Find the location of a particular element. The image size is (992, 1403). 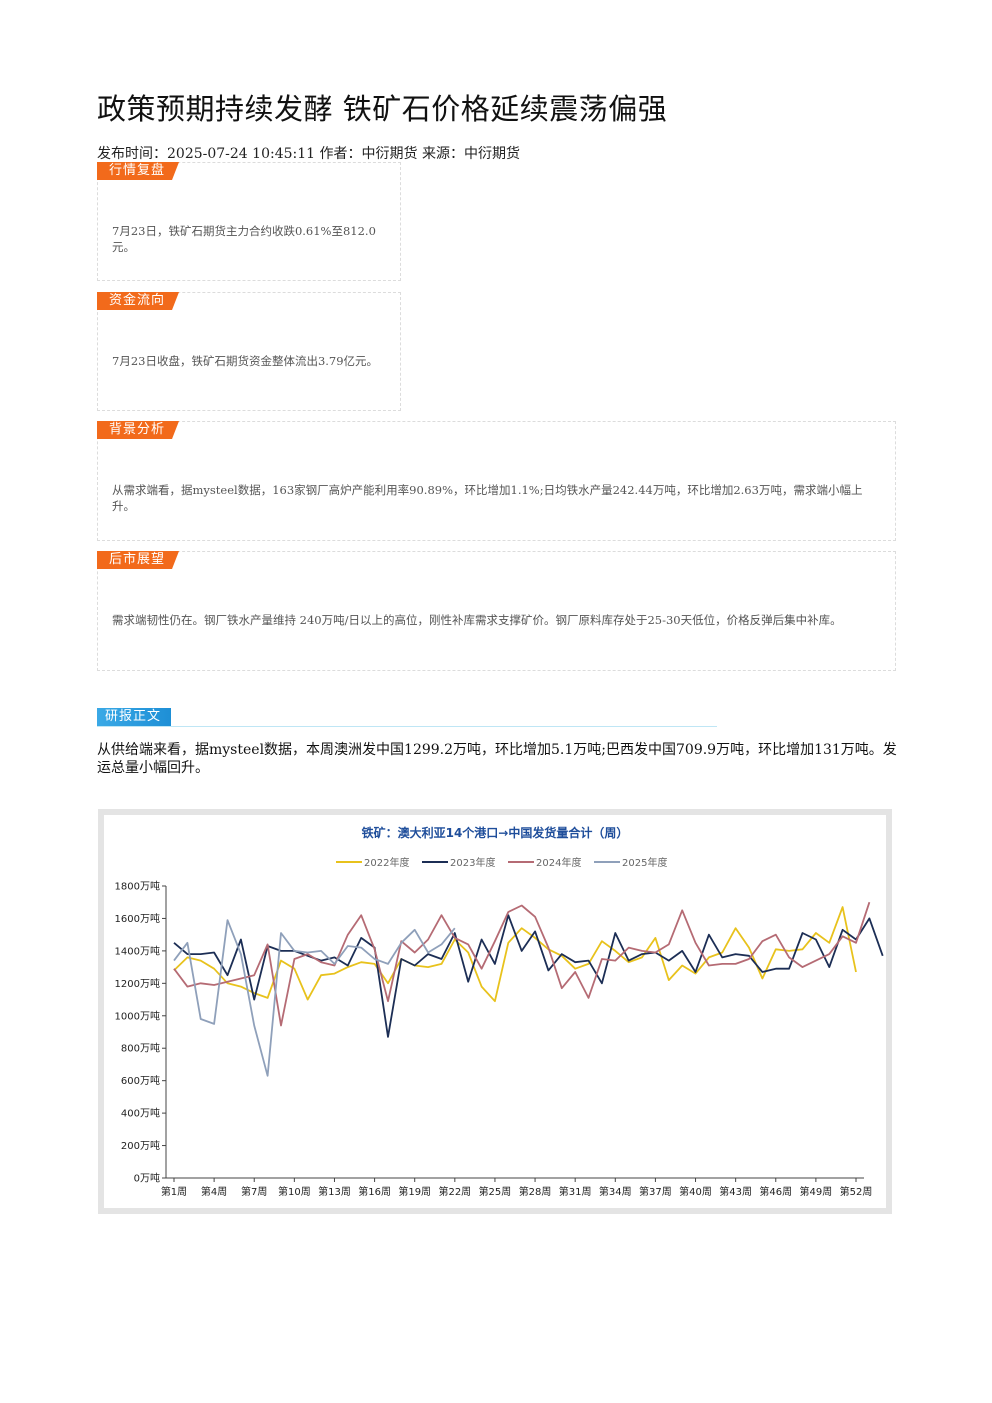

y-tick-label: 0万吨 is located at coordinates (147, 1178).